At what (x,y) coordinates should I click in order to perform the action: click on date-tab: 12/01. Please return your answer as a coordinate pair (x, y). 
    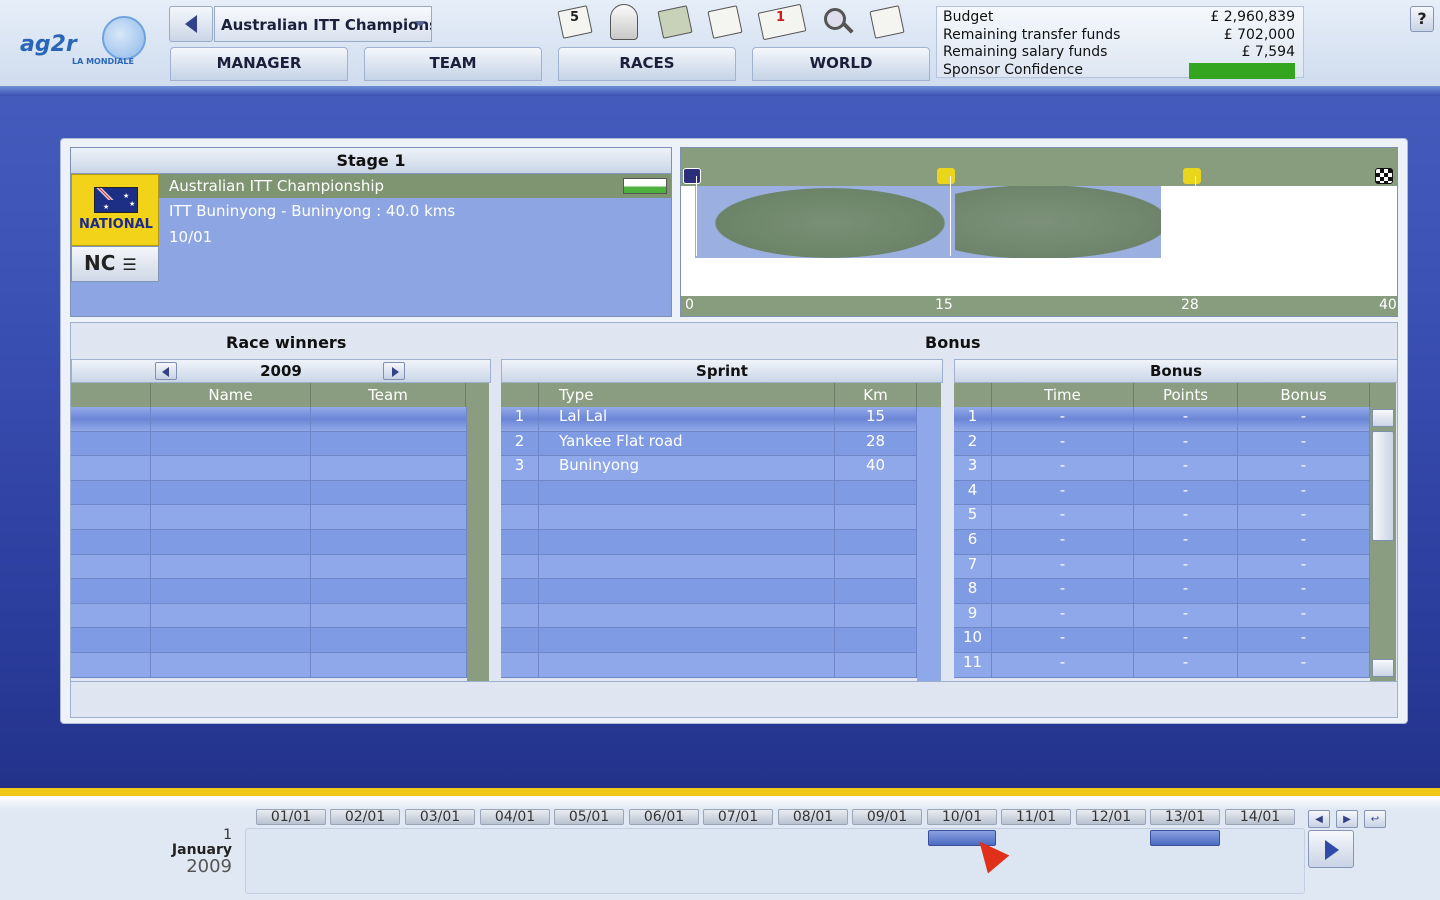
    Looking at the image, I should click on (1111, 817).